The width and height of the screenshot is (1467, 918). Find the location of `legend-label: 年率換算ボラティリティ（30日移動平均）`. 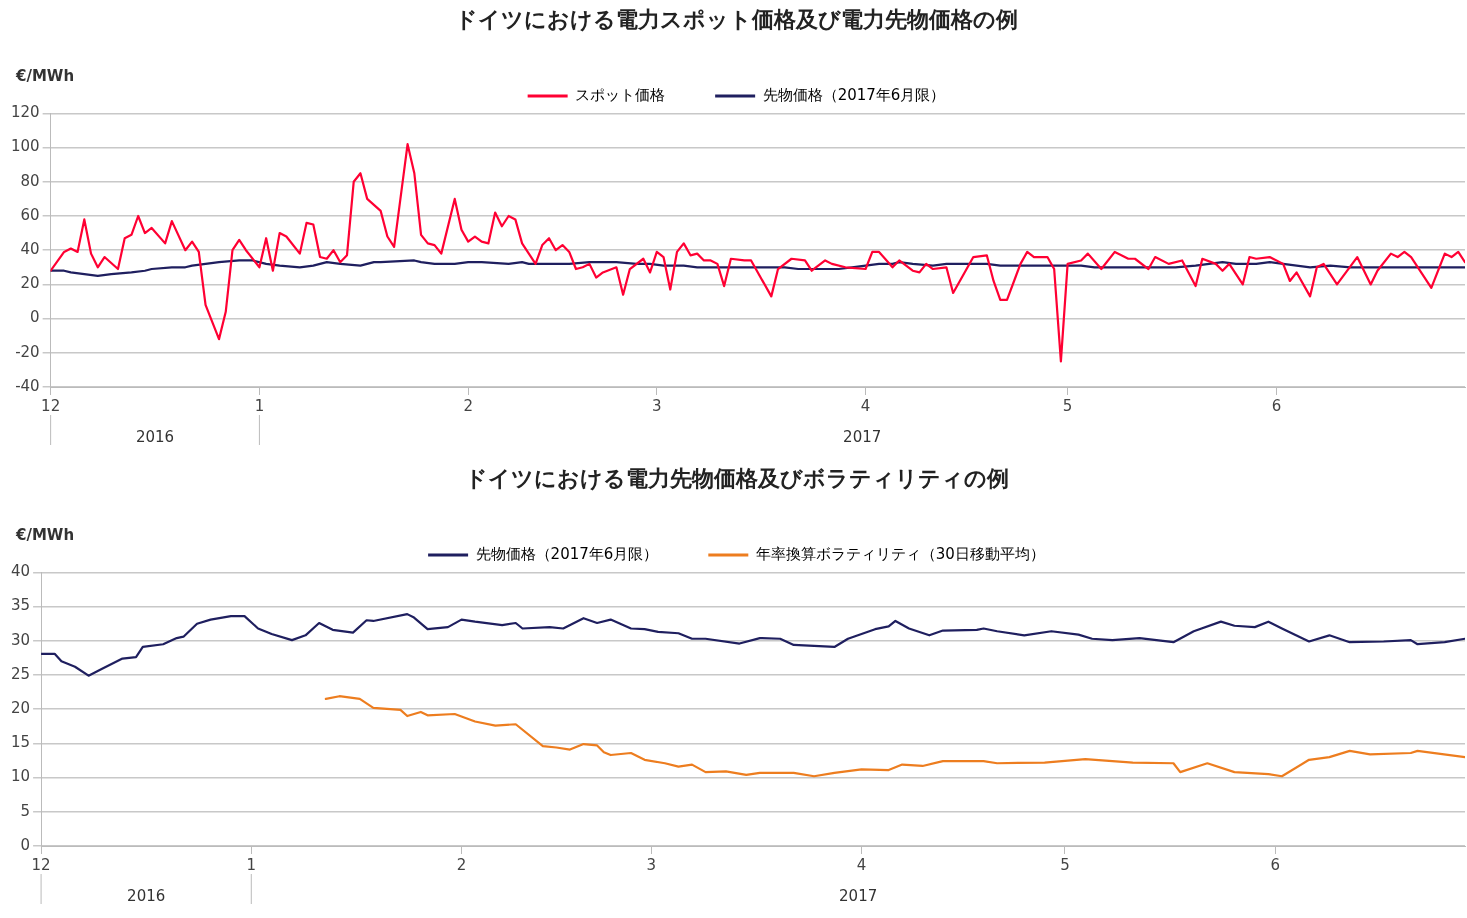

legend-label: 年率換算ボラティリティ（30日移動平均） is located at coordinates (900, 553).